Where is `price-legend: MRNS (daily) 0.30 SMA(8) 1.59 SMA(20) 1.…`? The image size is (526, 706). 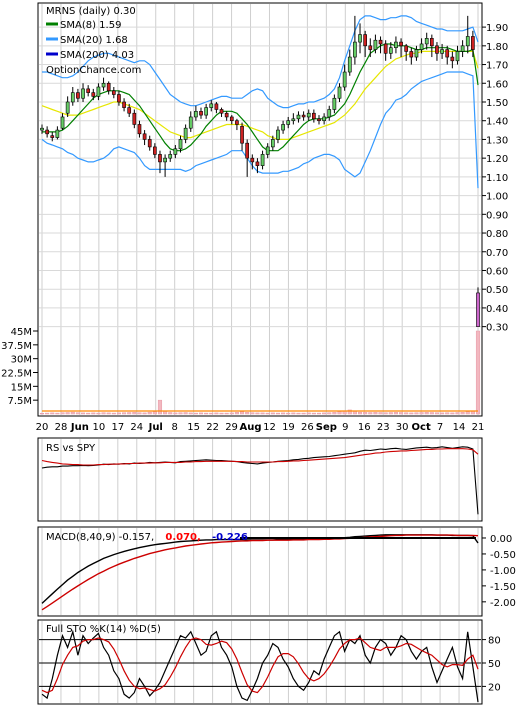 price-legend: MRNS (daily) 0.30 SMA(8) 1.59 SMA(20) 1.… is located at coordinates (93, 41).